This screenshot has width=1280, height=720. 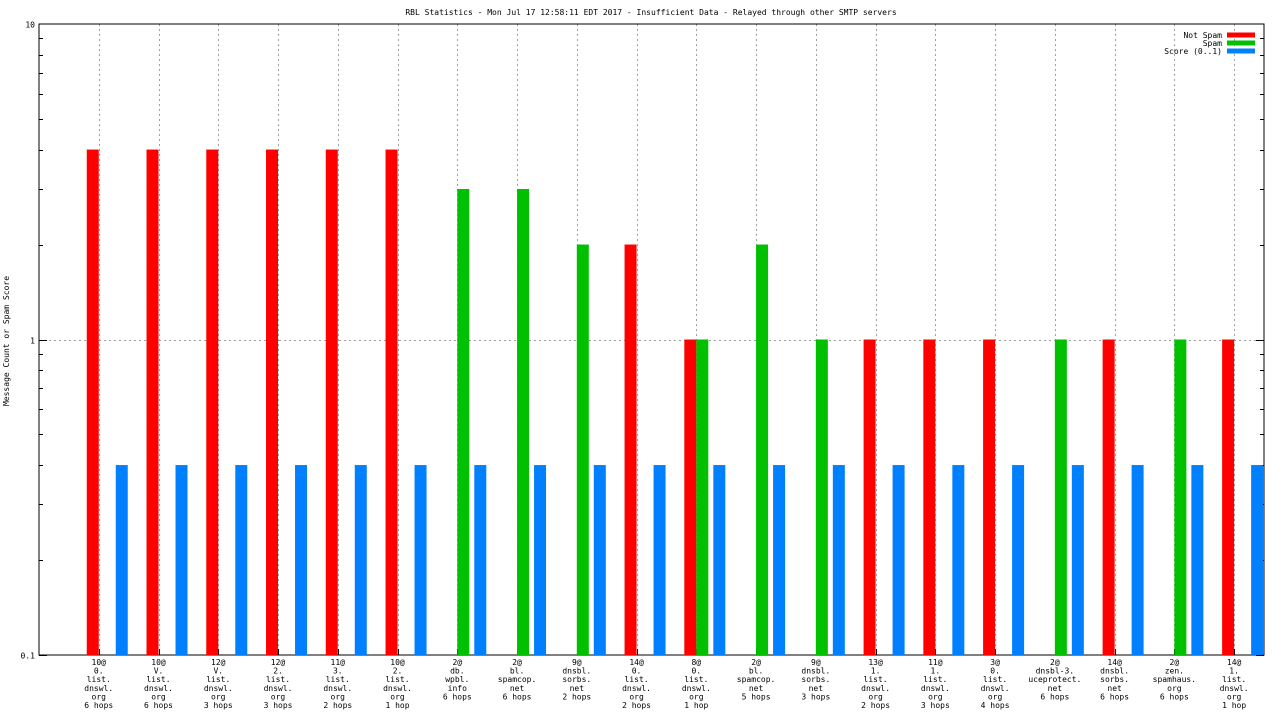 What do you see at coordinates (218, 671) in the screenshot?
I see `x-tick-label-line: V.` at bounding box center [218, 671].